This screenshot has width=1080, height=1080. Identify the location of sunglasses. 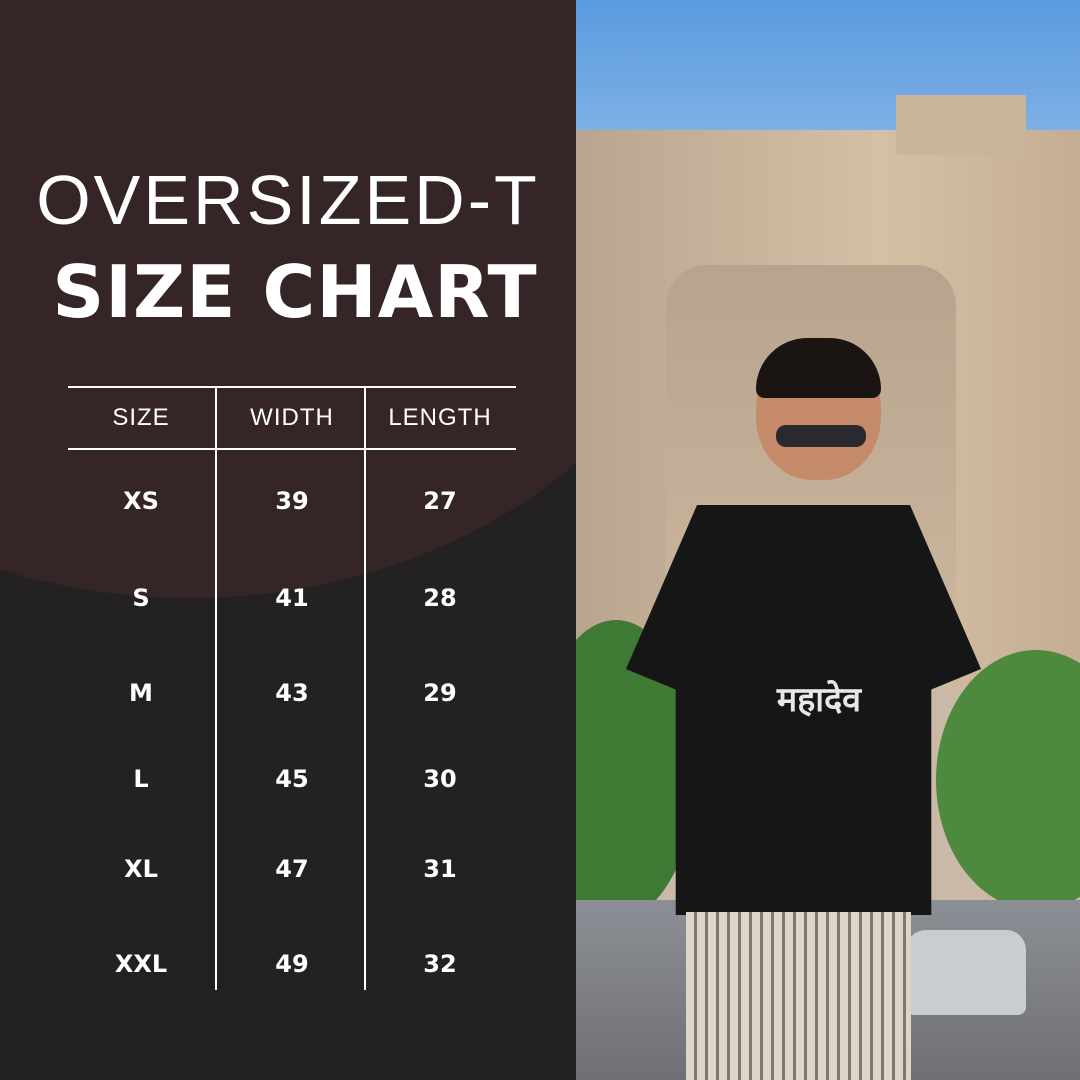
(821, 436).